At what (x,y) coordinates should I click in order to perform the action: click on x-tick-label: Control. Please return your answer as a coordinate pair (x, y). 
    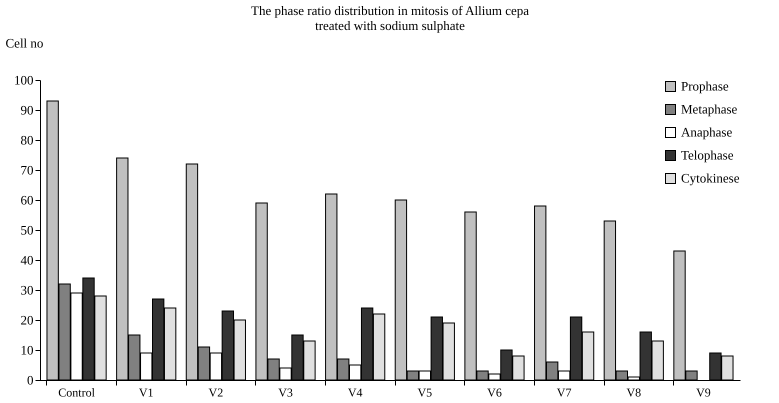
    Looking at the image, I should click on (77, 393).